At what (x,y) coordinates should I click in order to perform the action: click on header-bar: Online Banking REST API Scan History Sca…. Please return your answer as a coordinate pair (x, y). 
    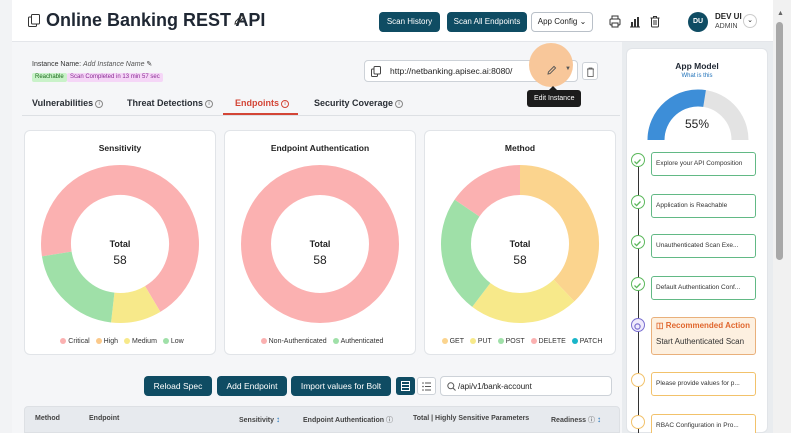
    Looking at the image, I should click on (392, 21).